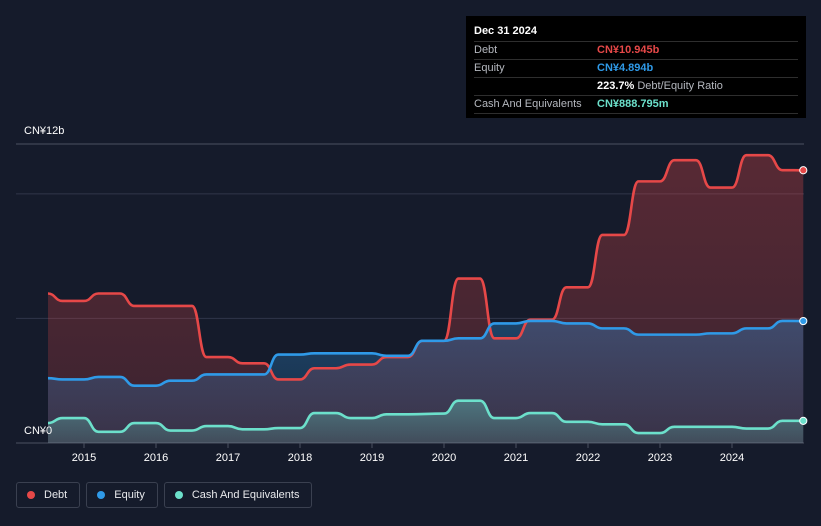 The height and width of the screenshot is (526, 821). Describe the element at coordinates (31, 495) in the screenshot. I see `legend-debt-dot-icon` at that location.